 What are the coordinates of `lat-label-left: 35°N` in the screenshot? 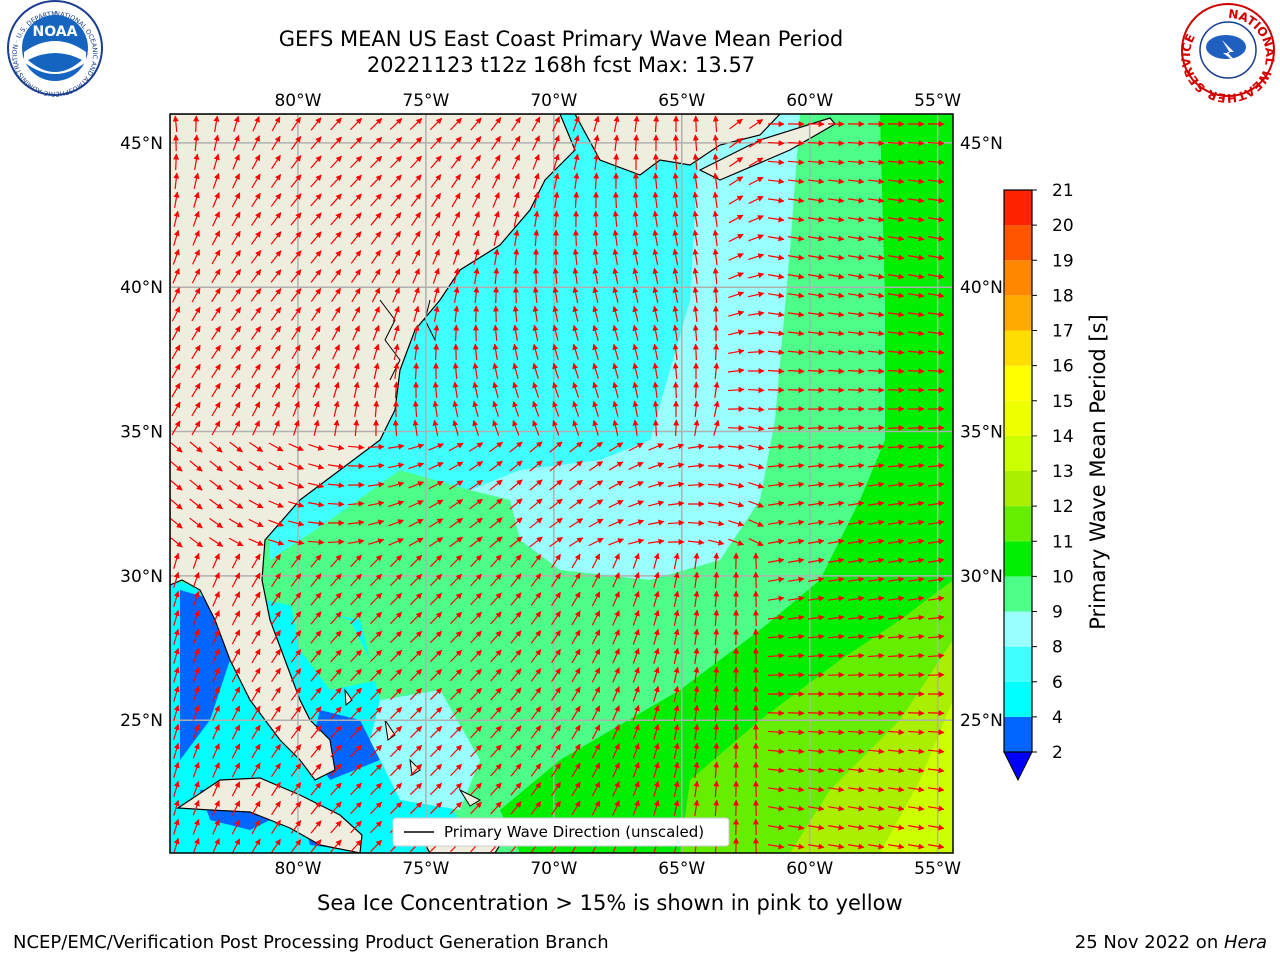 It's located at (141, 433).